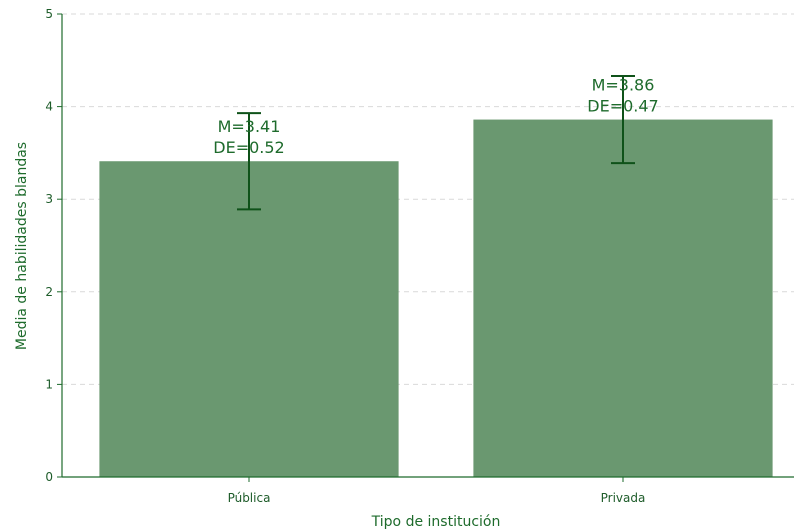  What do you see at coordinates (49, 199) in the screenshot?
I see `y-tick-label: 3` at bounding box center [49, 199].